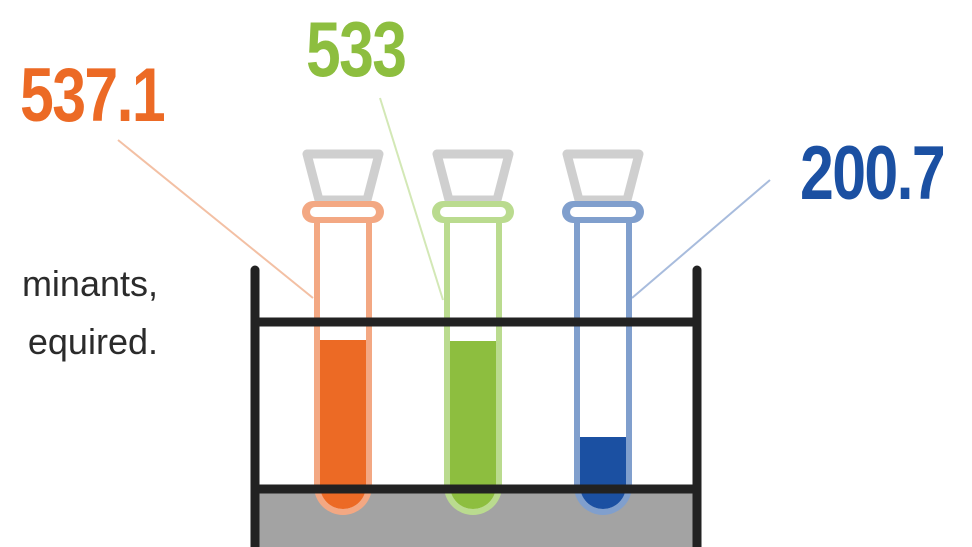 Image resolution: width=972 pixels, height=547 pixels. I want to click on value-label-tube-2: 533, so click(356, 49).